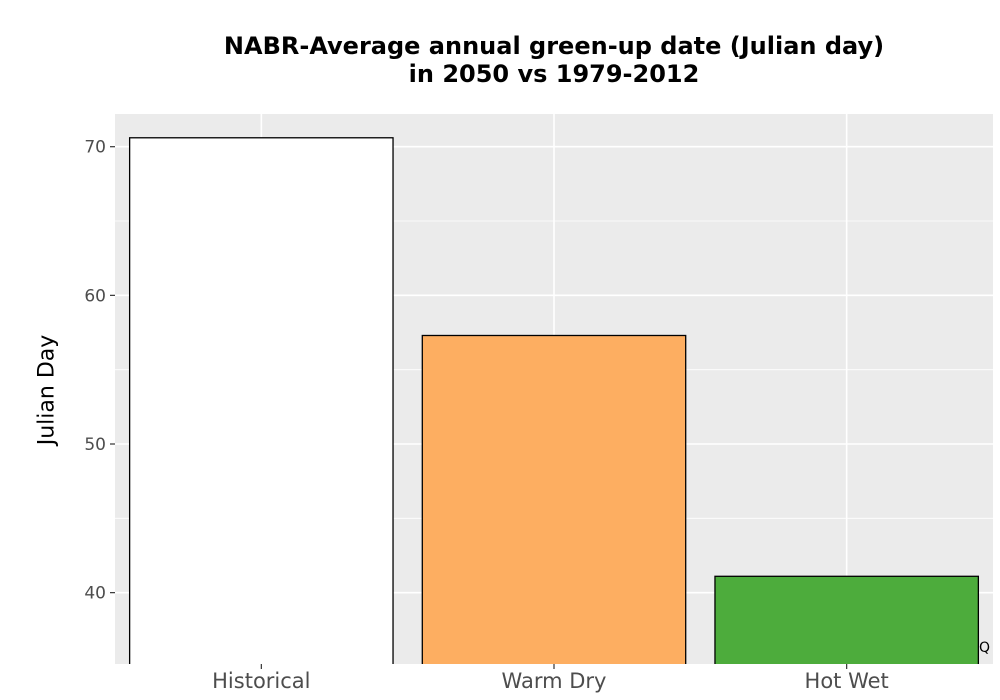 This screenshot has height=700, width=1000. Describe the element at coordinates (847, 681) in the screenshot. I see `x-tick-label: Hot Wet` at that location.